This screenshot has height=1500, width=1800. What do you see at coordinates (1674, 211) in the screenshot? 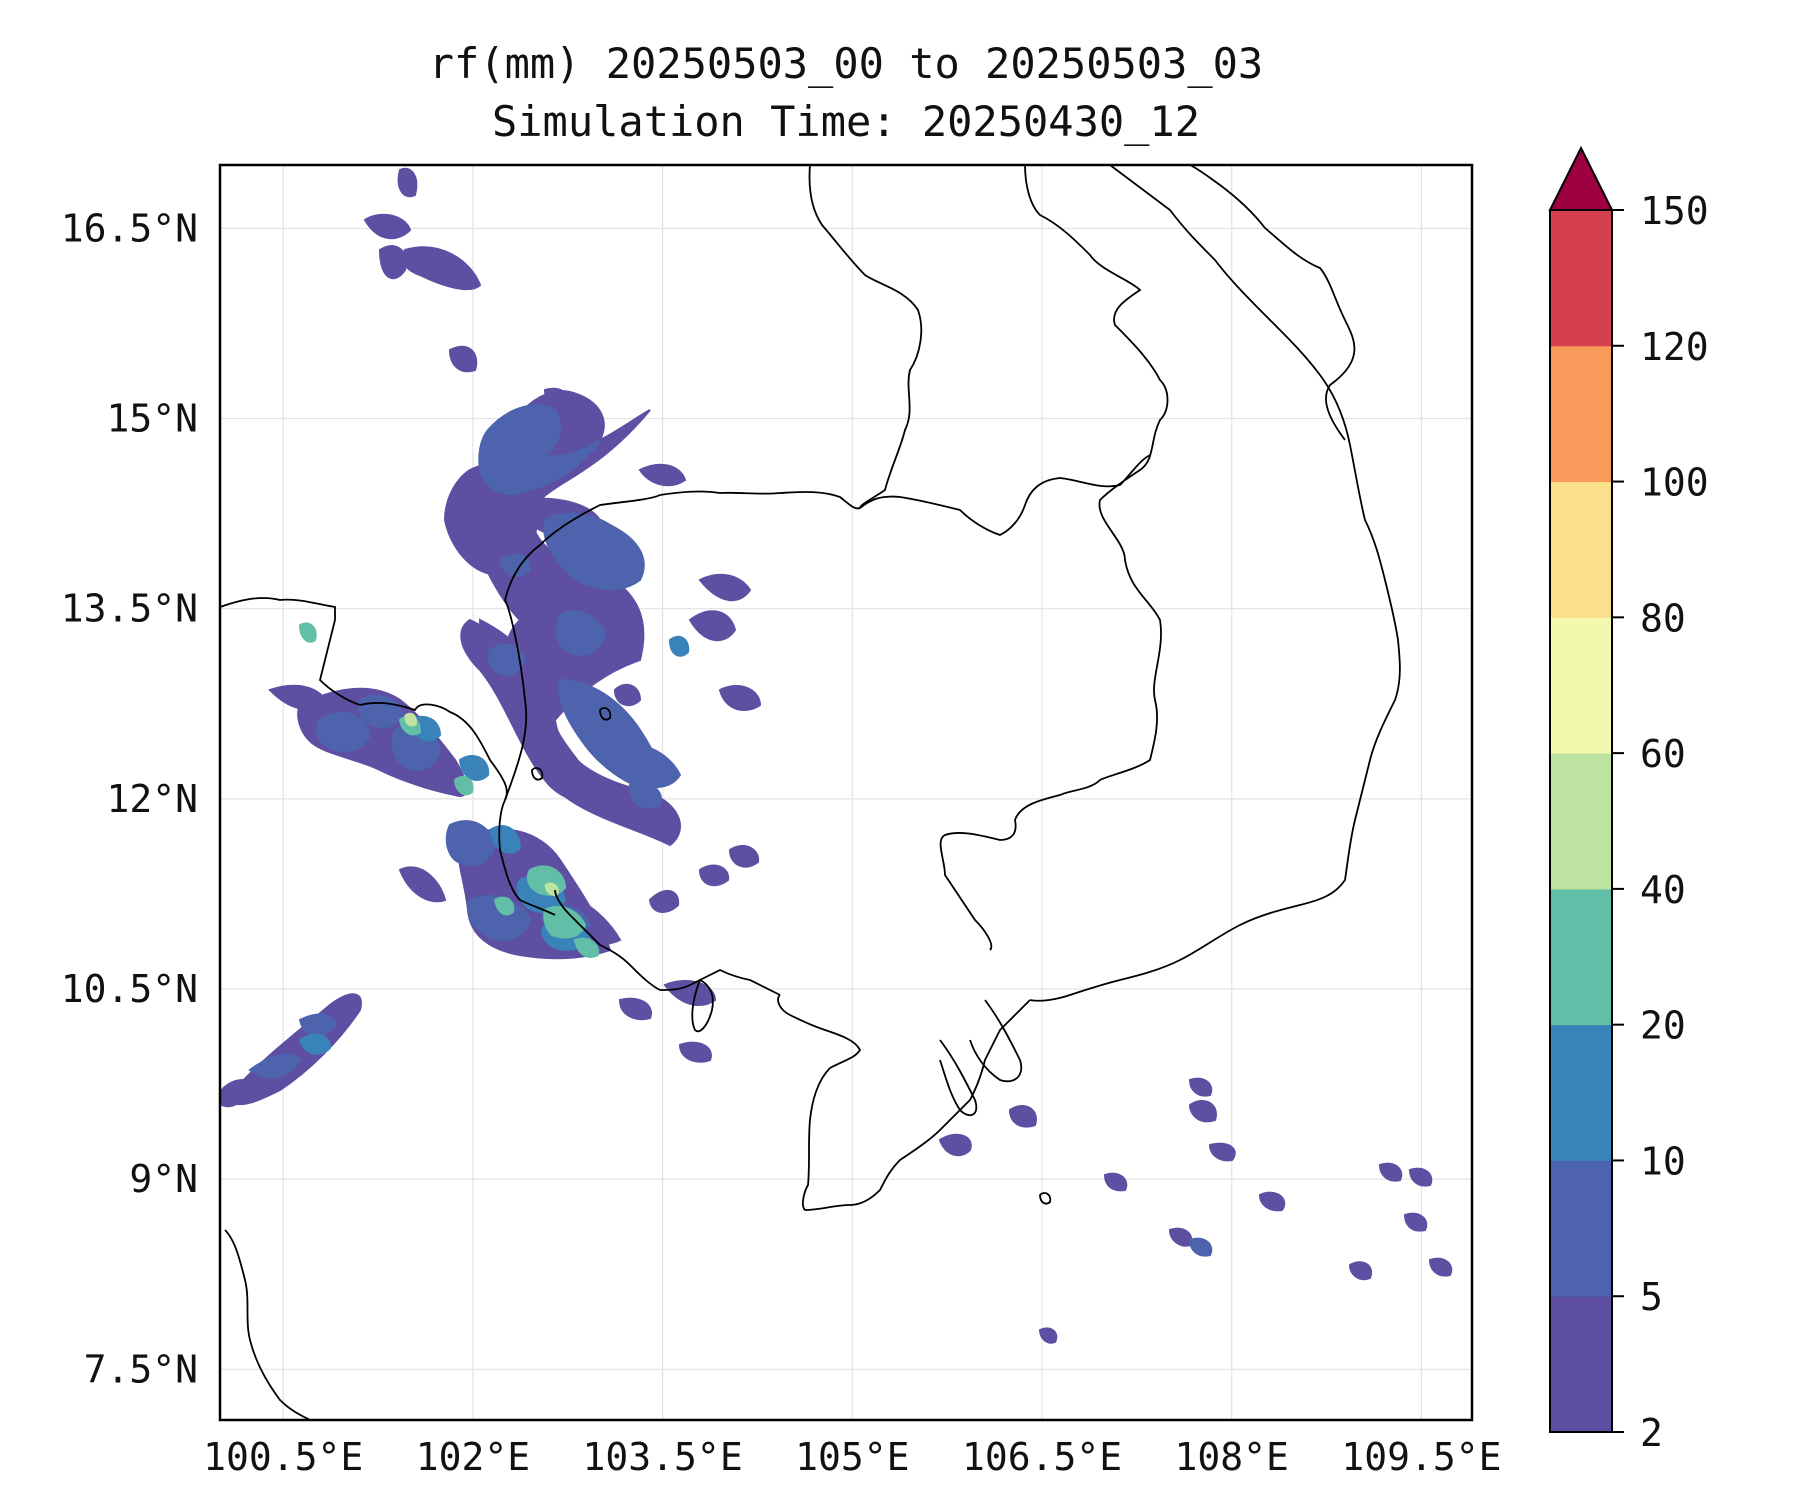
I see `colorbar-tick-label: 150` at bounding box center [1674, 211].